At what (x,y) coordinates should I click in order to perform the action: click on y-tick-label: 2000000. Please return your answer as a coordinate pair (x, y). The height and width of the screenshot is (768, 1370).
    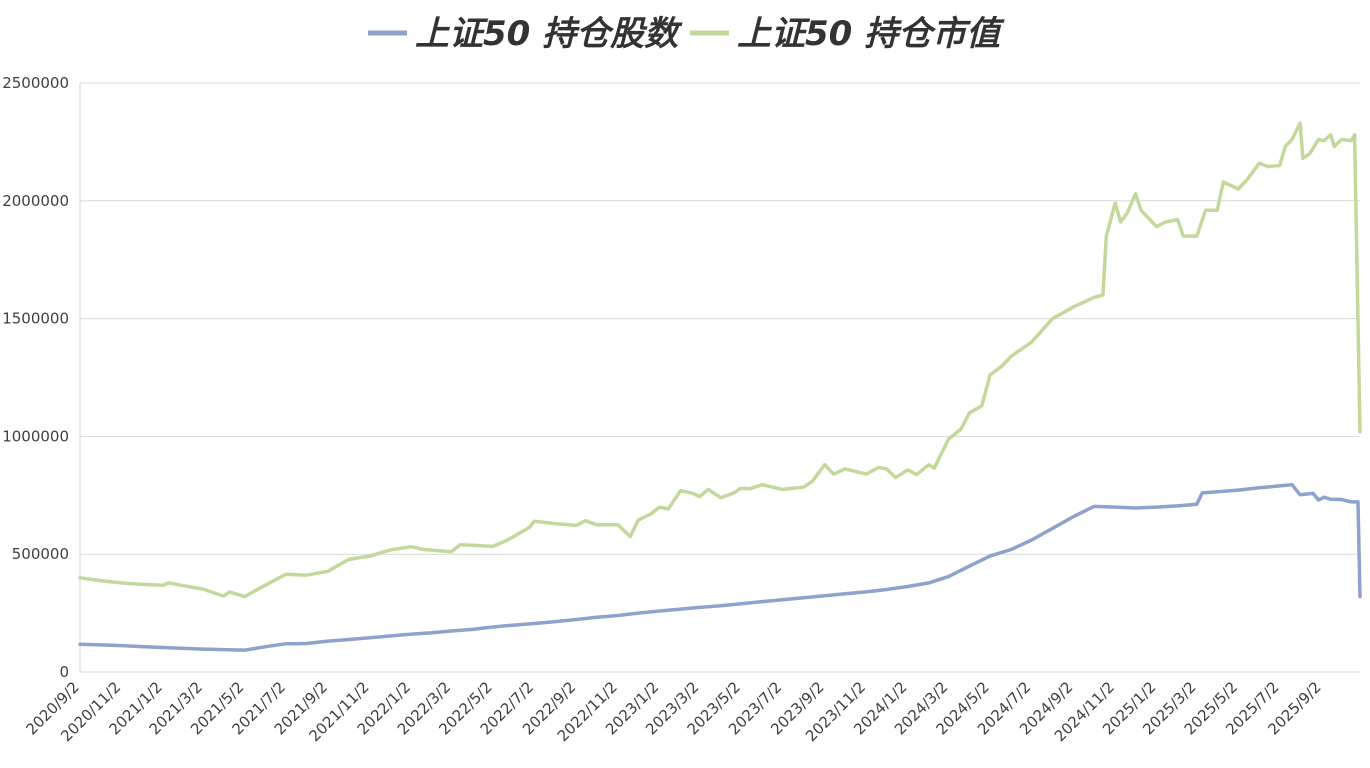
    Looking at the image, I should click on (35, 201).